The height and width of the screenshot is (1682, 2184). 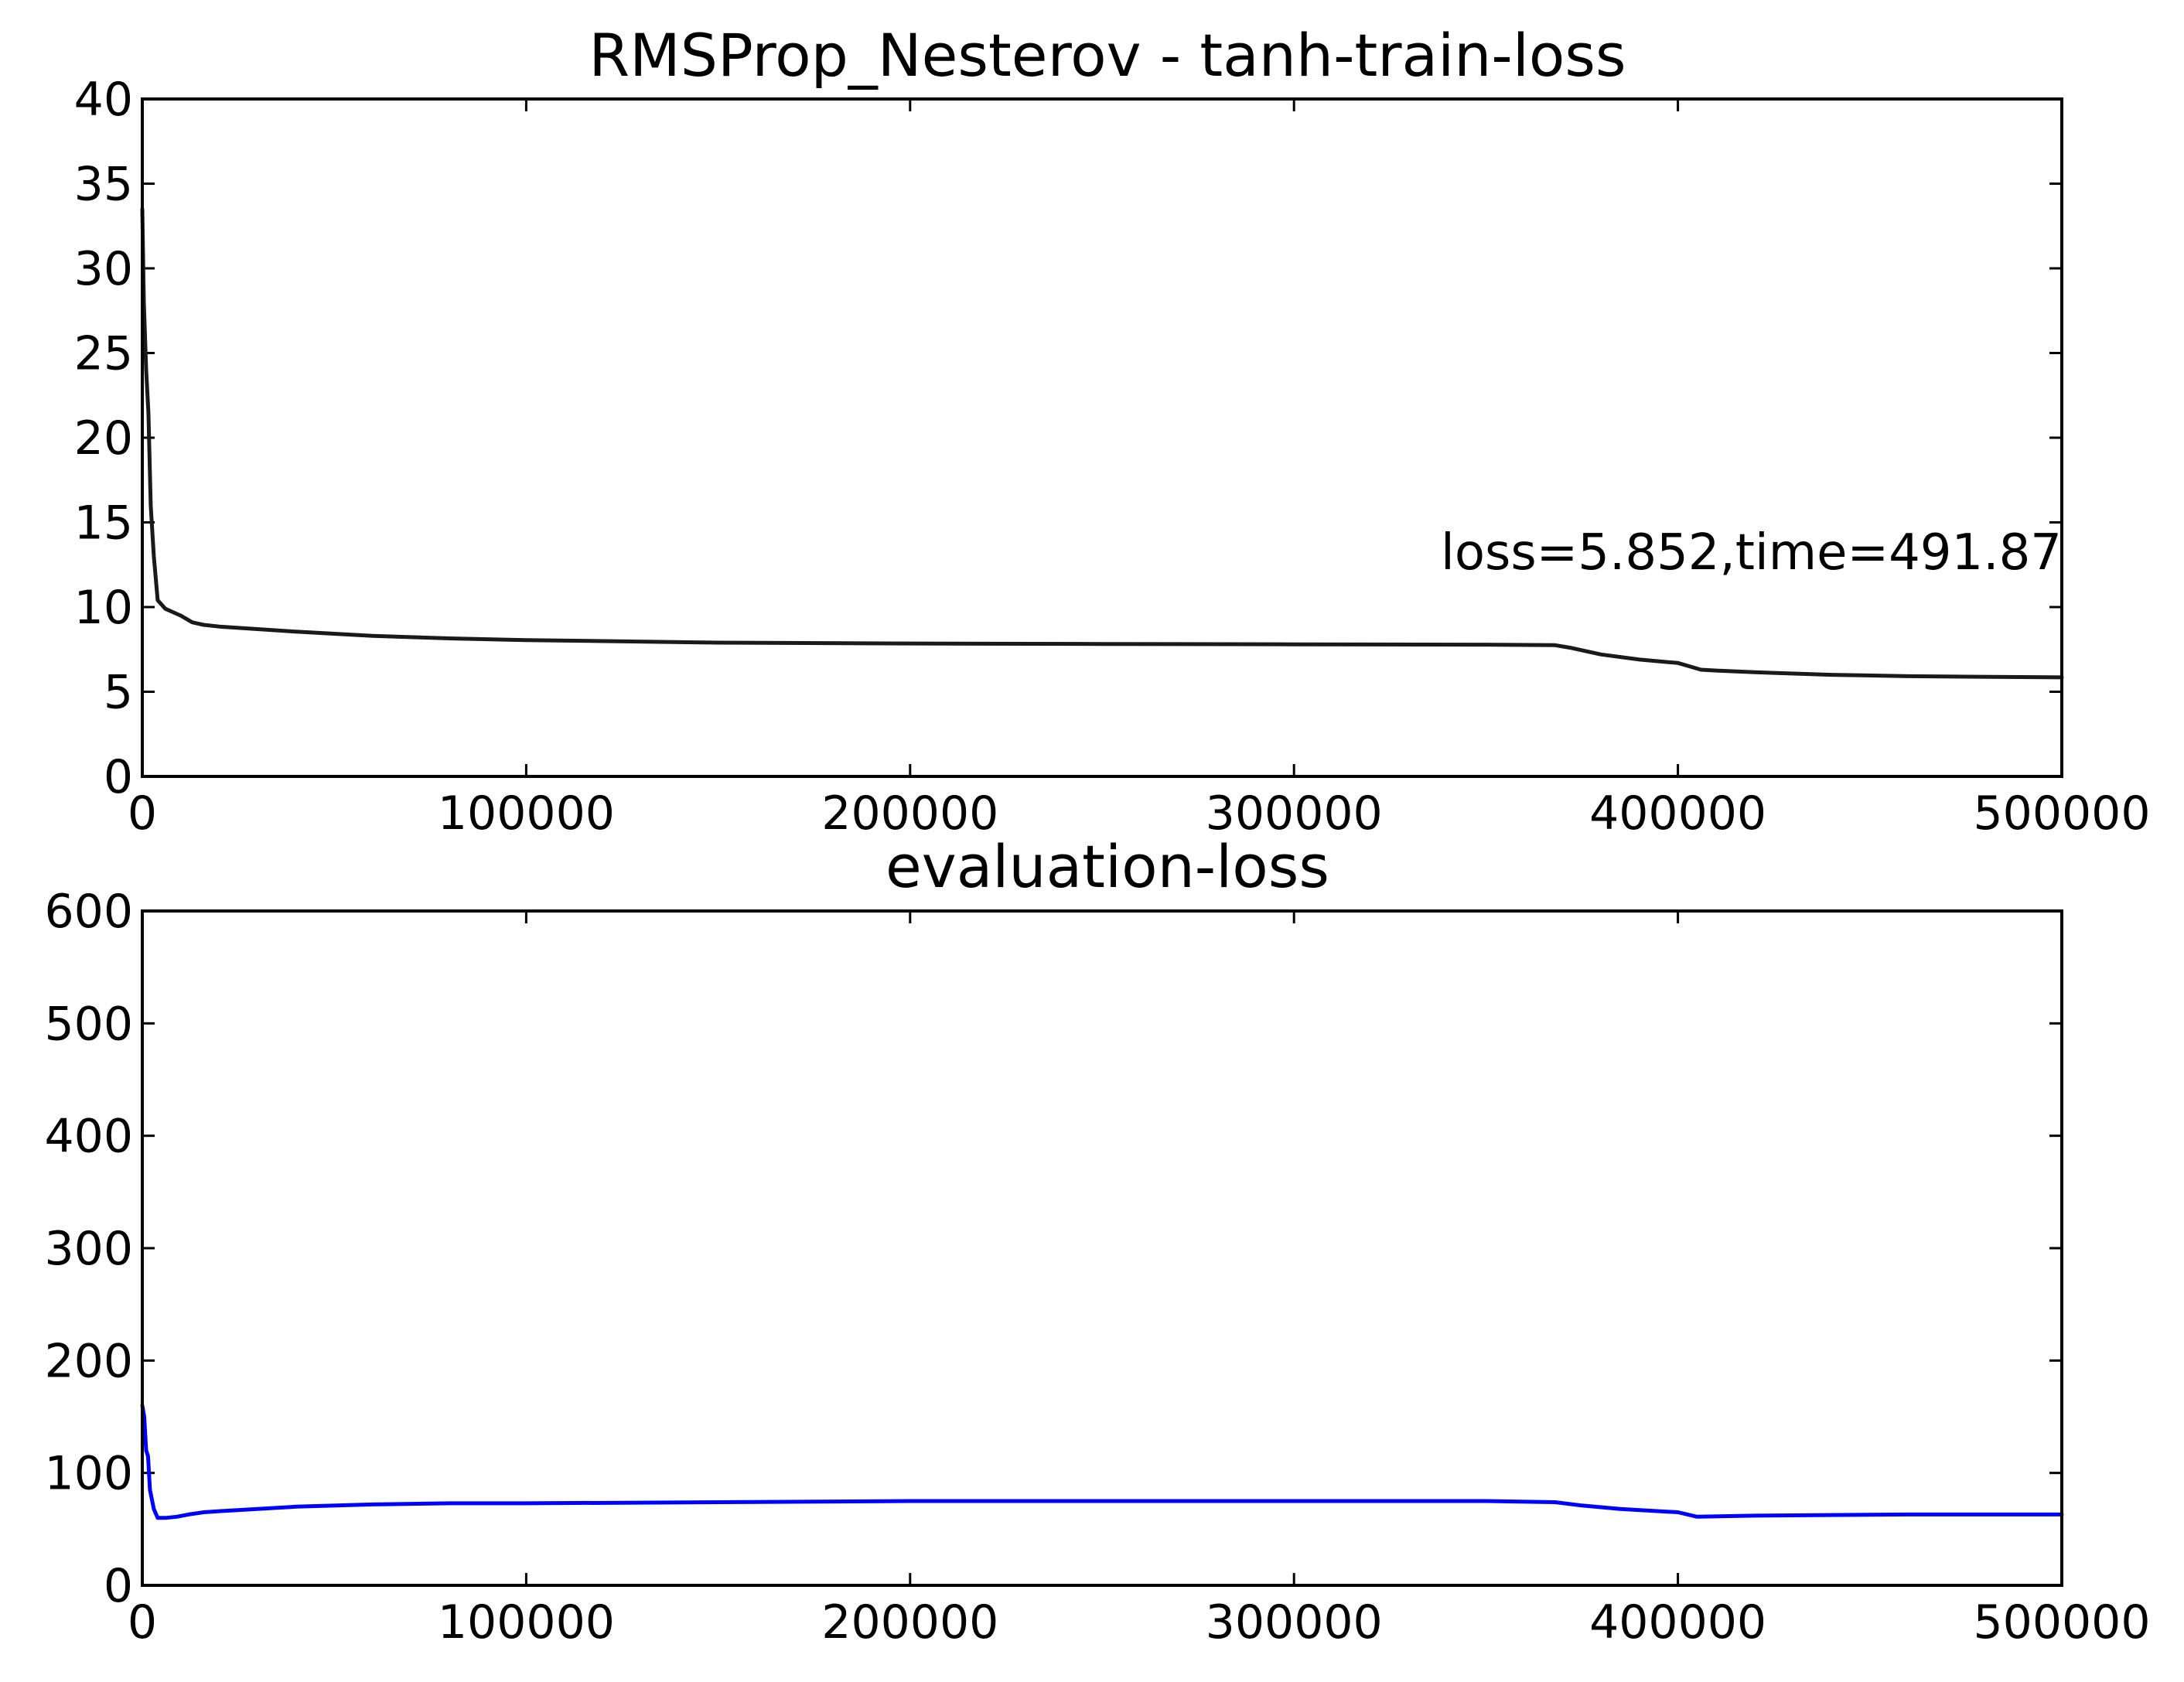 What do you see at coordinates (143, 813) in the screenshot?
I see `train-loss-x-tick-label: 0` at bounding box center [143, 813].